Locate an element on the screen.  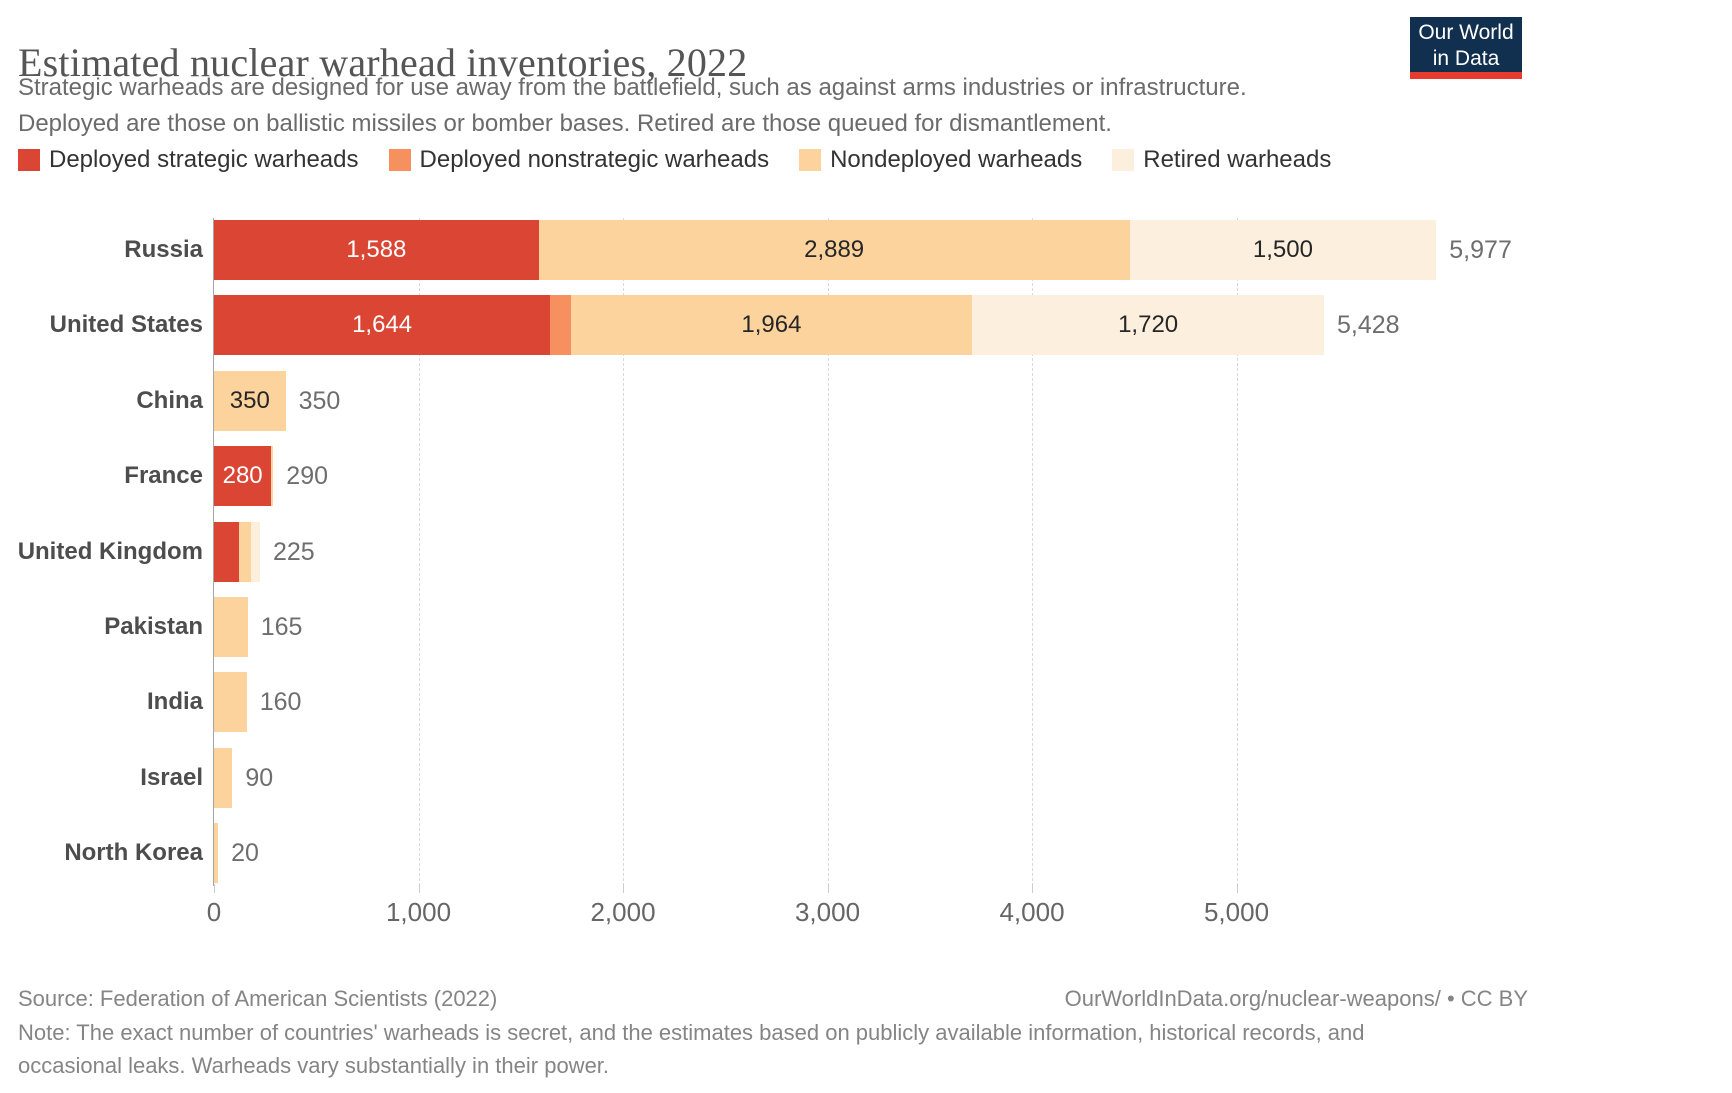
total-label-north-korea: 20 is located at coordinates (245, 853).